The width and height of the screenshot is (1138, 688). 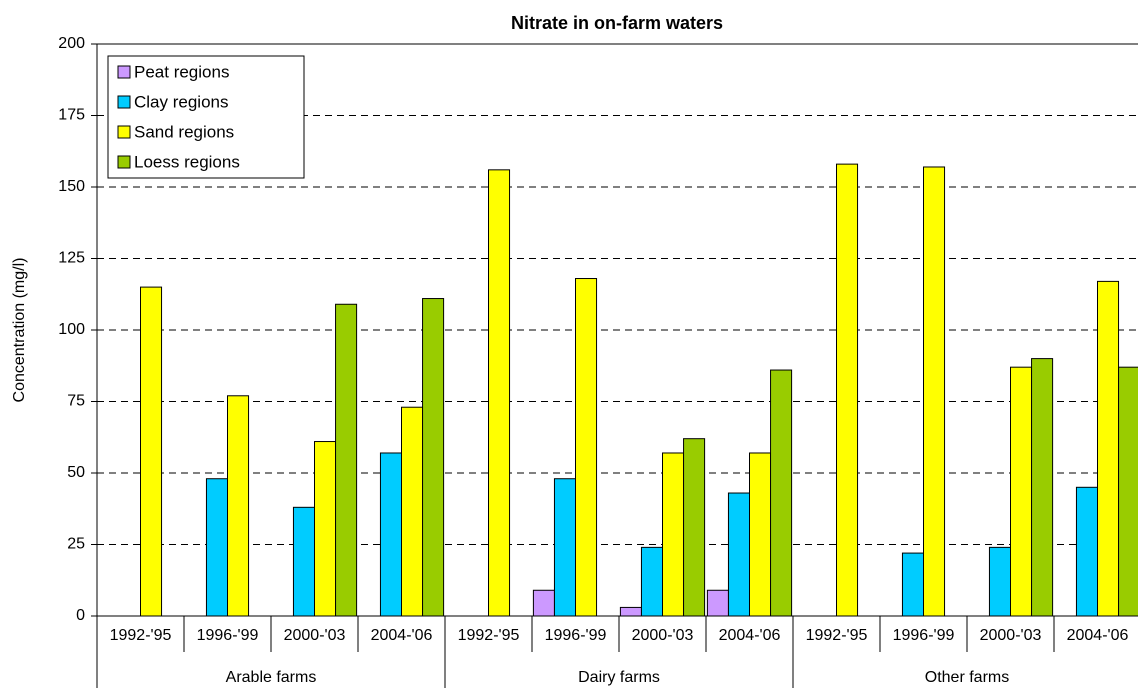 What do you see at coordinates (206, 117) in the screenshot?
I see `legend-box` at bounding box center [206, 117].